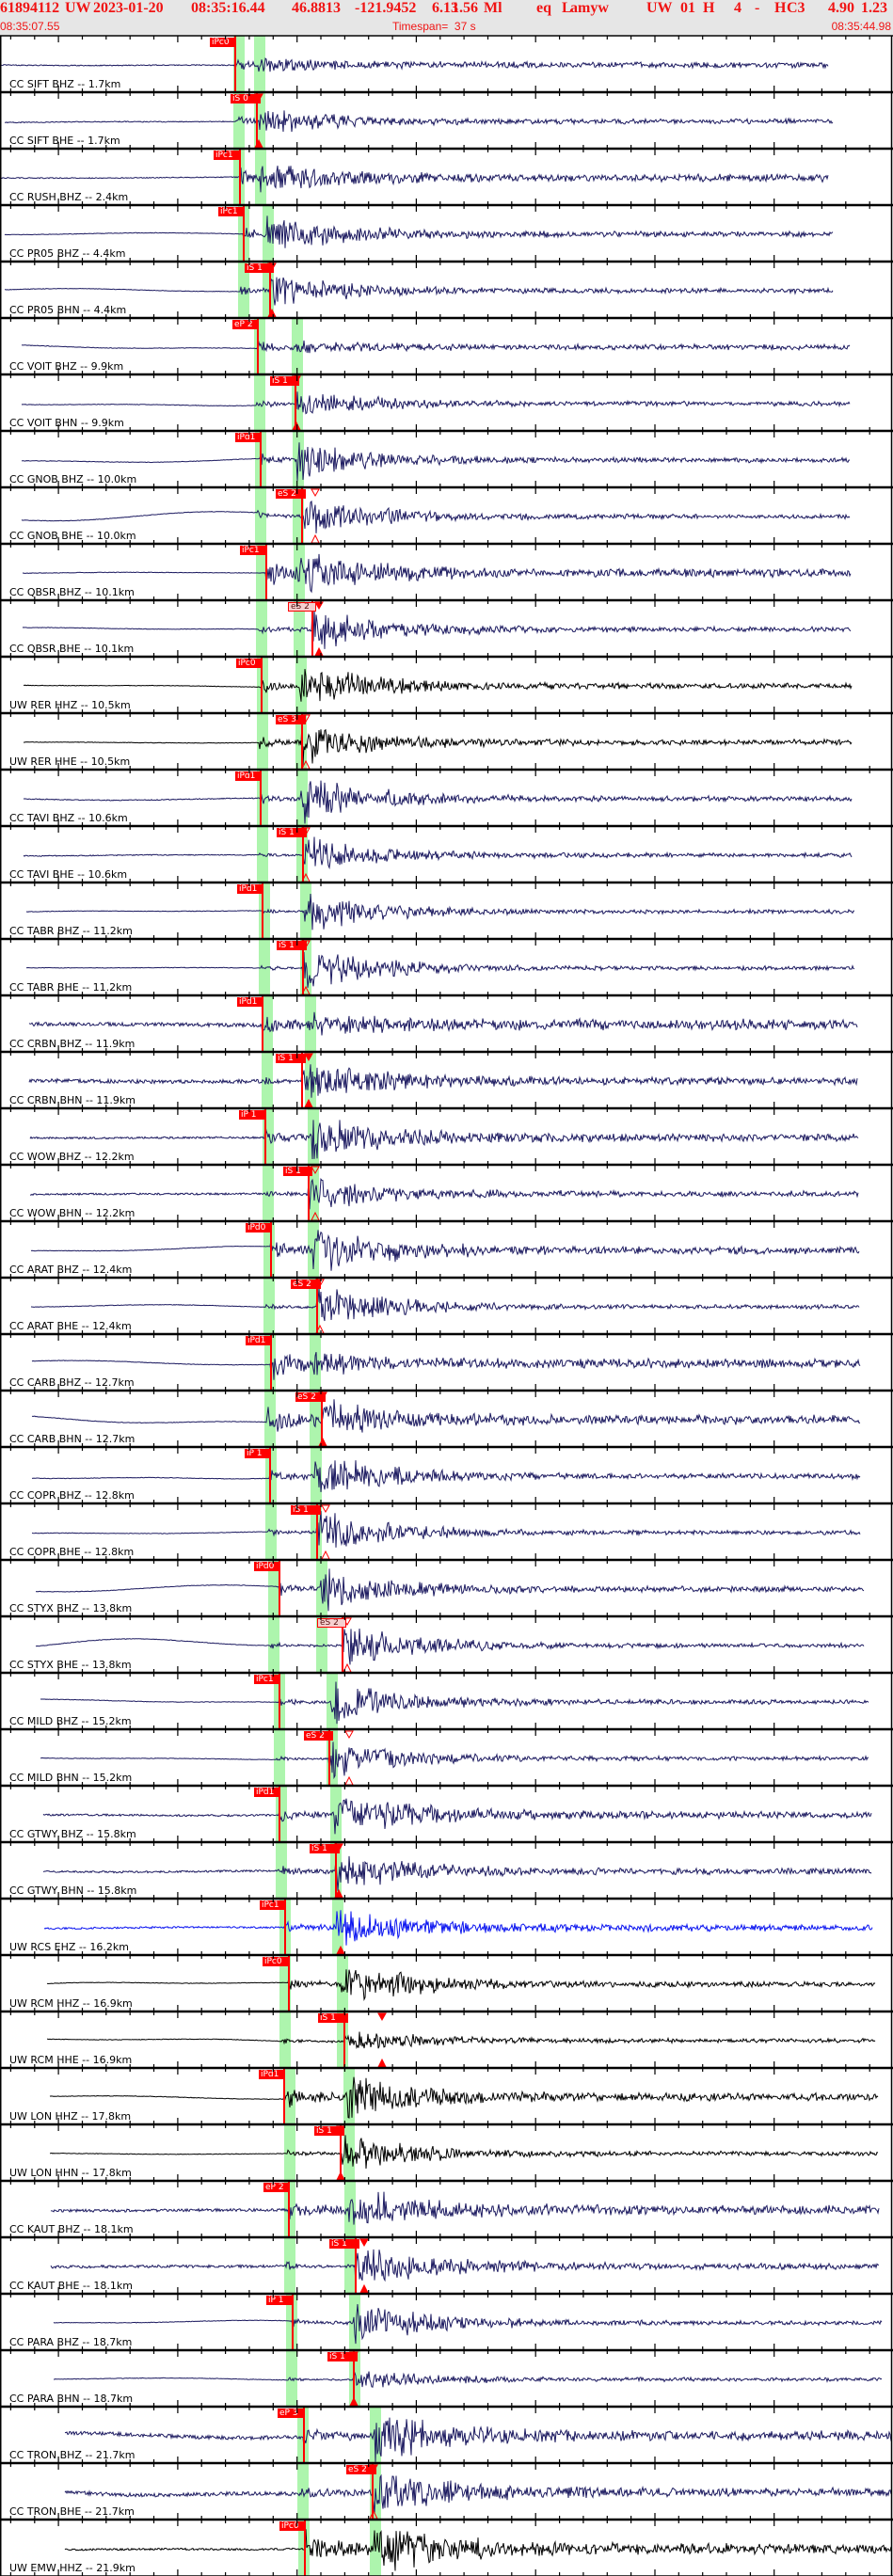 This screenshot has height=2576, width=893. Describe the element at coordinates (446, 2378) in the screenshot. I see `trace-row: iS 1 CC PARA BHN -- 18.7km` at that location.